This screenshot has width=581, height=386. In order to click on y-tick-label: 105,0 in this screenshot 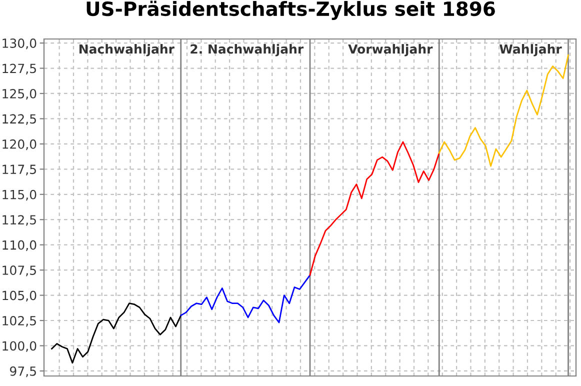, I will do `click(19, 296)`.